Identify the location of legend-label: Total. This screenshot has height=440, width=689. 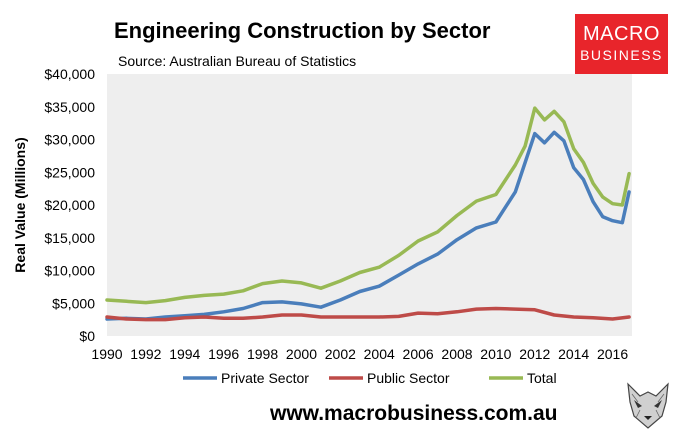
(542, 378).